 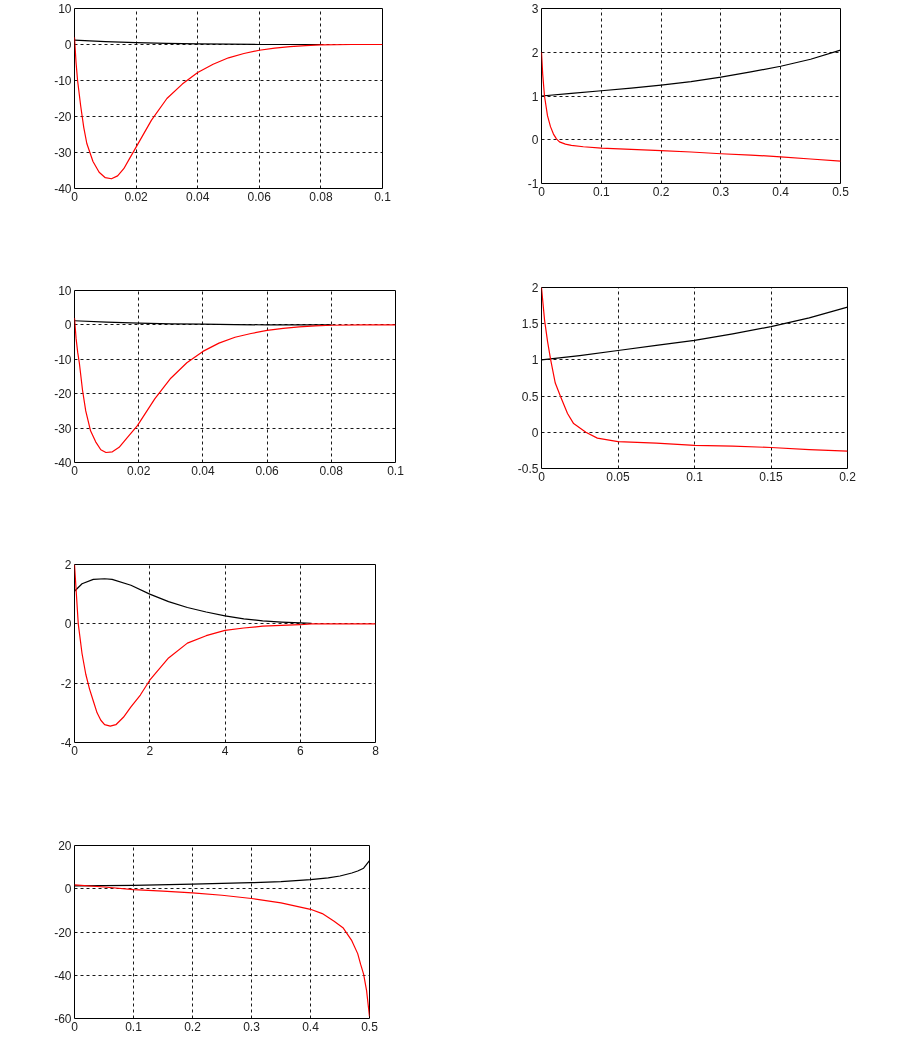 I want to click on y-tick-label: -1, so click(x=533, y=184).